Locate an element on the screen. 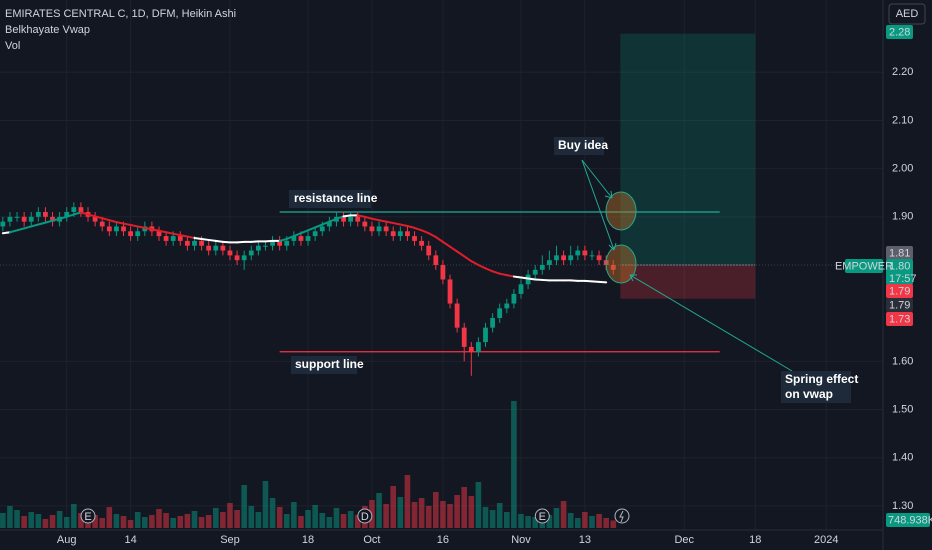 Image resolution: width=932 pixels, height=550 pixels. currency: AED is located at coordinates (907, 14).